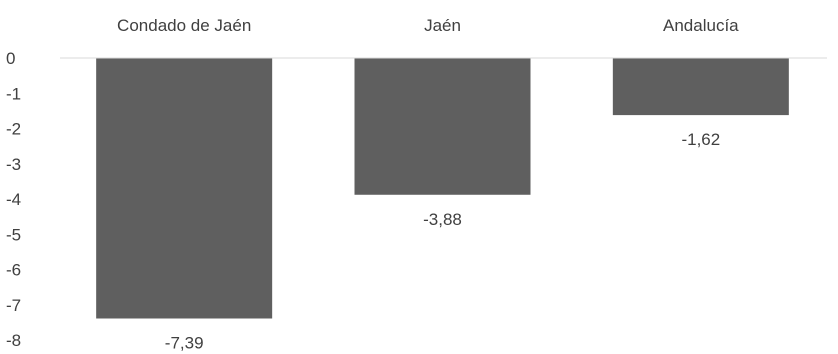 This screenshot has width=838, height=354. I want to click on y-tick-label: -6, so click(13, 270).